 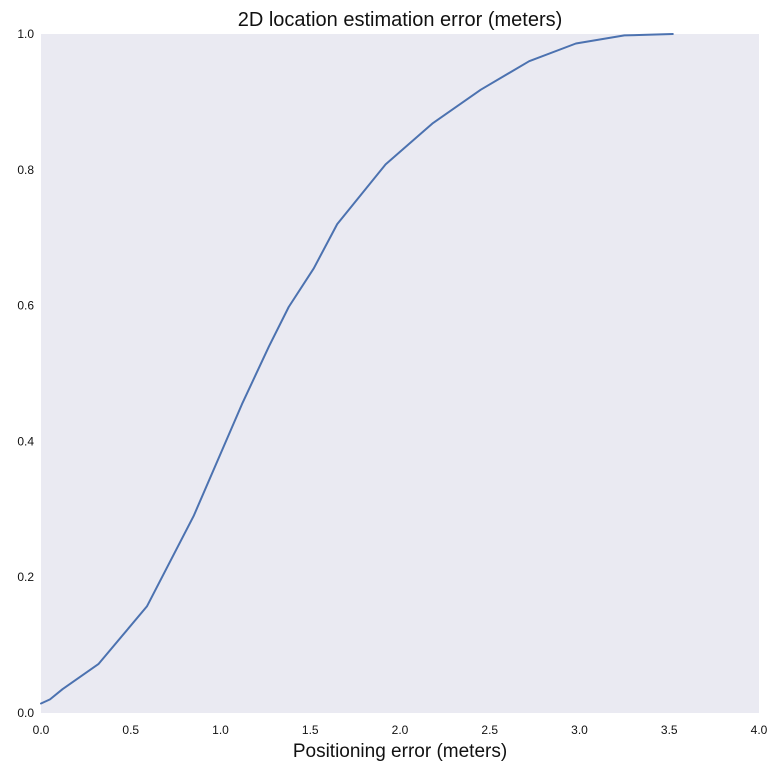 I want to click on chart-title: 2D location estimation error (meters), so click(x=400, y=20).